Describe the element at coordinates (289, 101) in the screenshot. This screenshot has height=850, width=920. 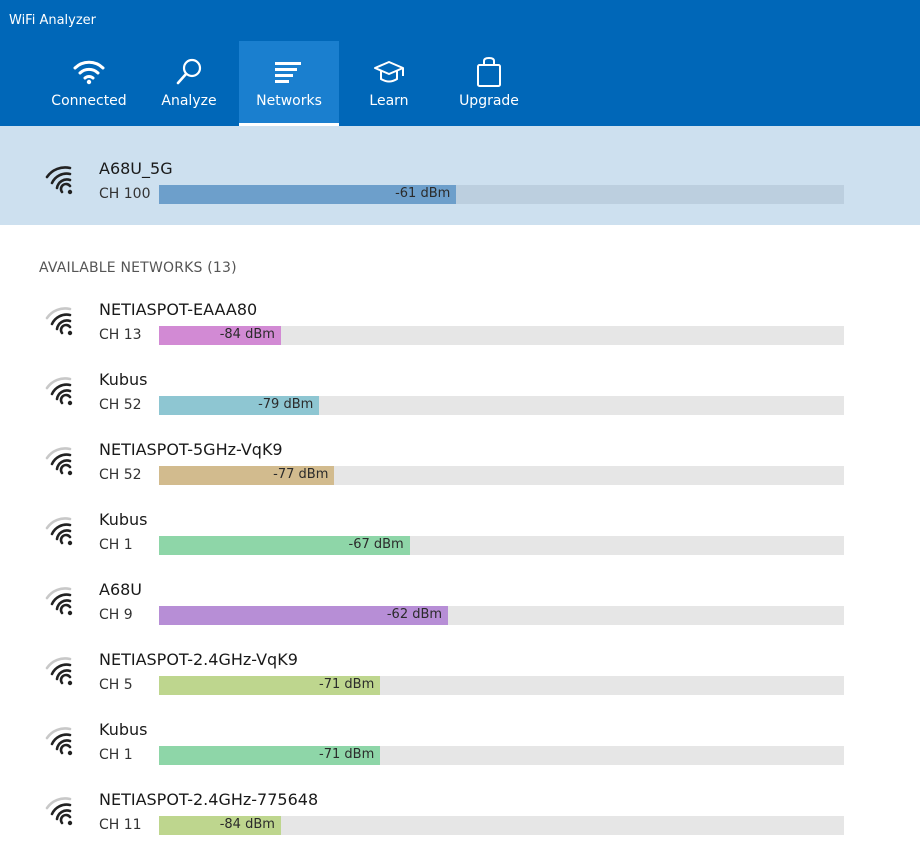
I see `tab-networks-label: Networks` at that location.